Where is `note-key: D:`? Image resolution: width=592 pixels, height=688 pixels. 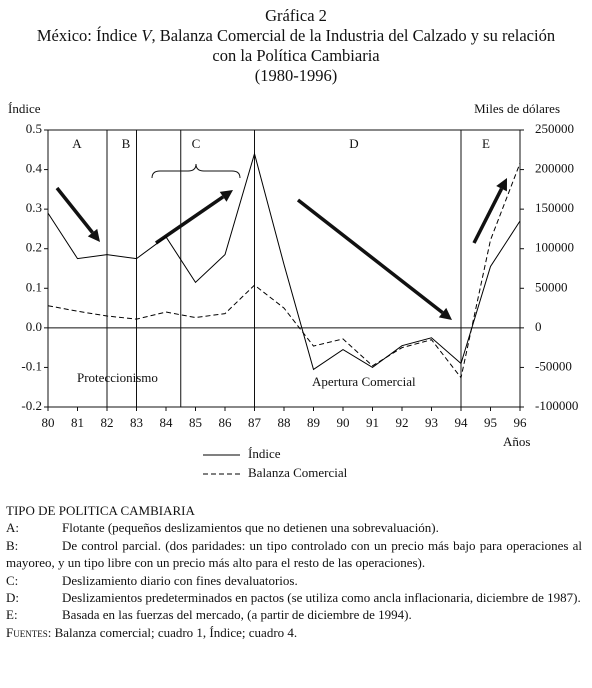
note-key: D: is located at coordinates (12, 598).